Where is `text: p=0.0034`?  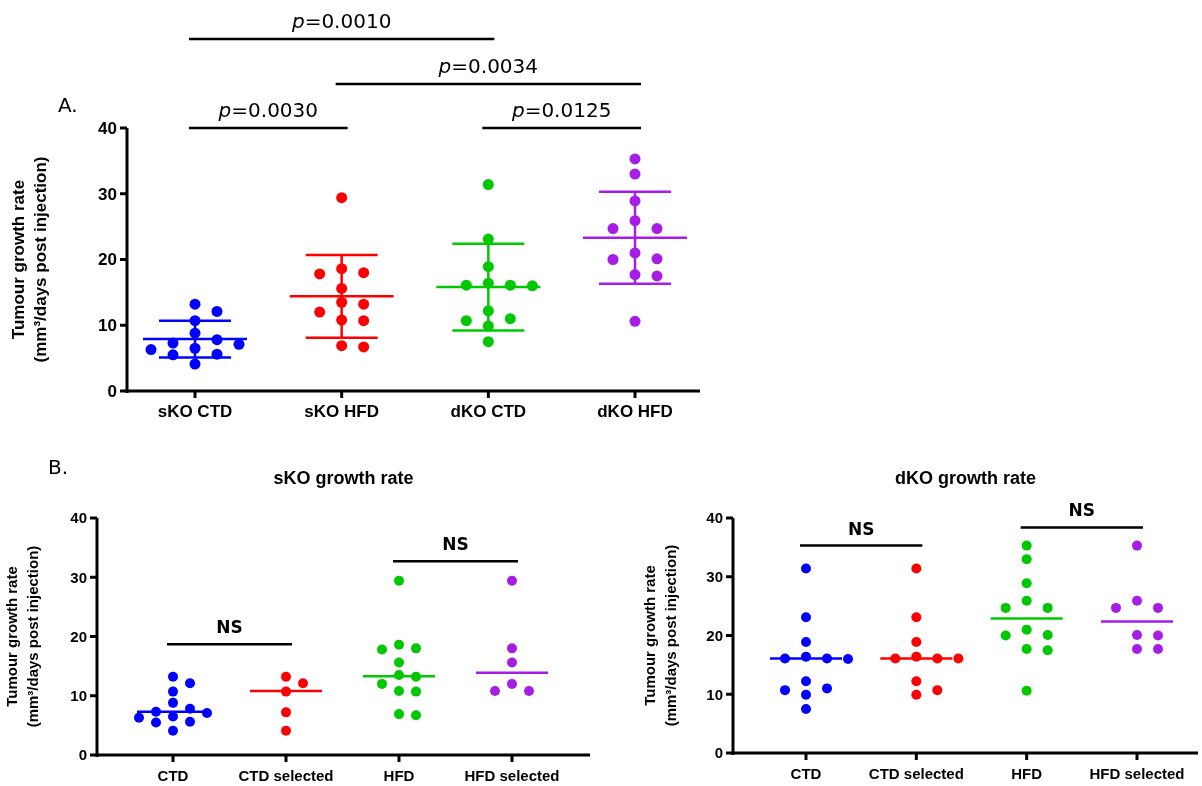
text: p=0.0034 is located at coordinates (488, 66).